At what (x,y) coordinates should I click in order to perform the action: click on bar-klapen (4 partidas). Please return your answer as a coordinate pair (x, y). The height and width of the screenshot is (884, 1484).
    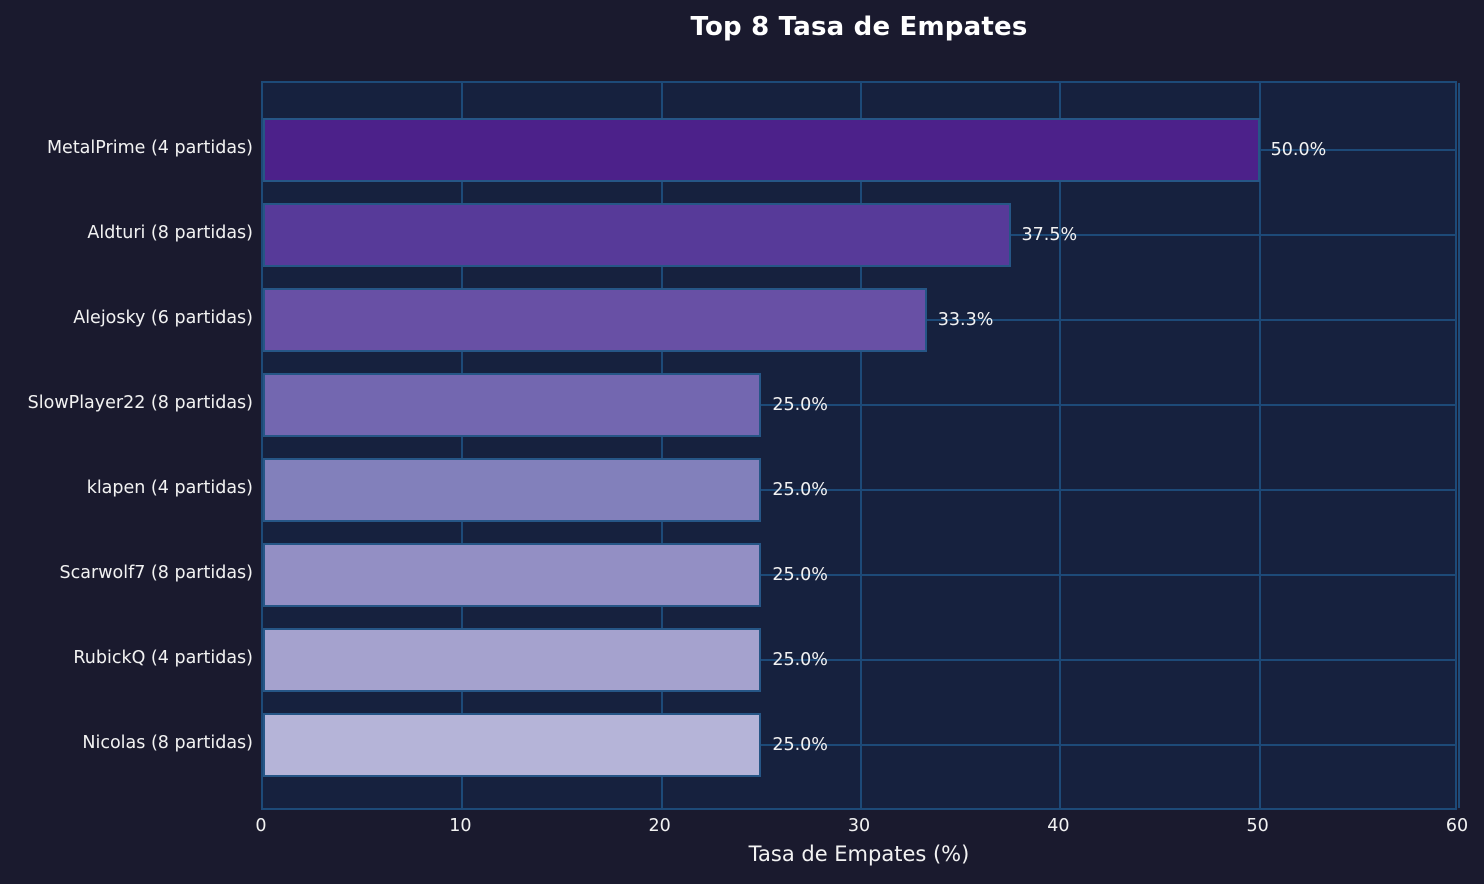
    Looking at the image, I should click on (512, 490).